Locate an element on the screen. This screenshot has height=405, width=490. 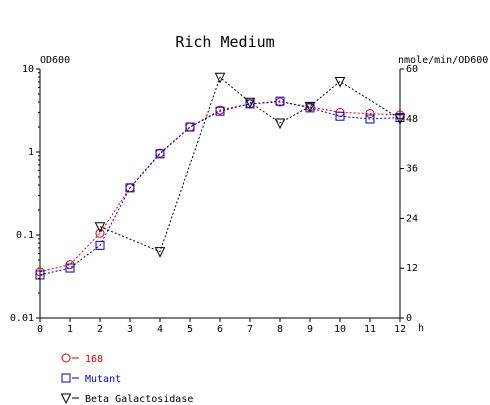
y-right-tick-label: 24 is located at coordinates (412, 218).